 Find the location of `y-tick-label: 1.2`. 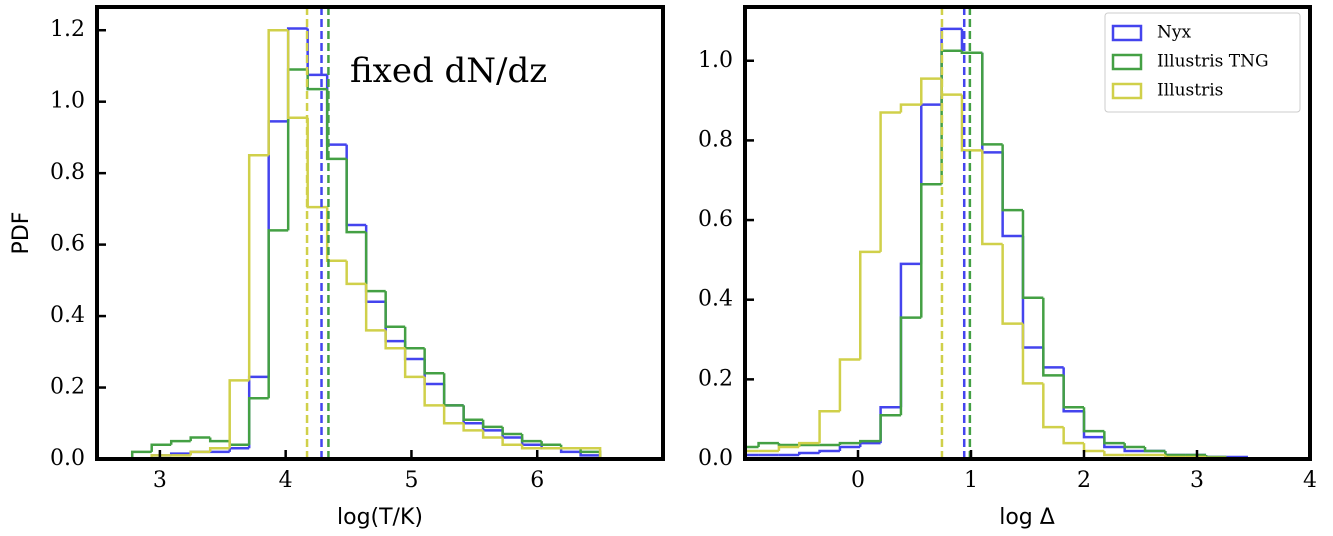

y-tick-label: 1.2 is located at coordinates (67, 29).